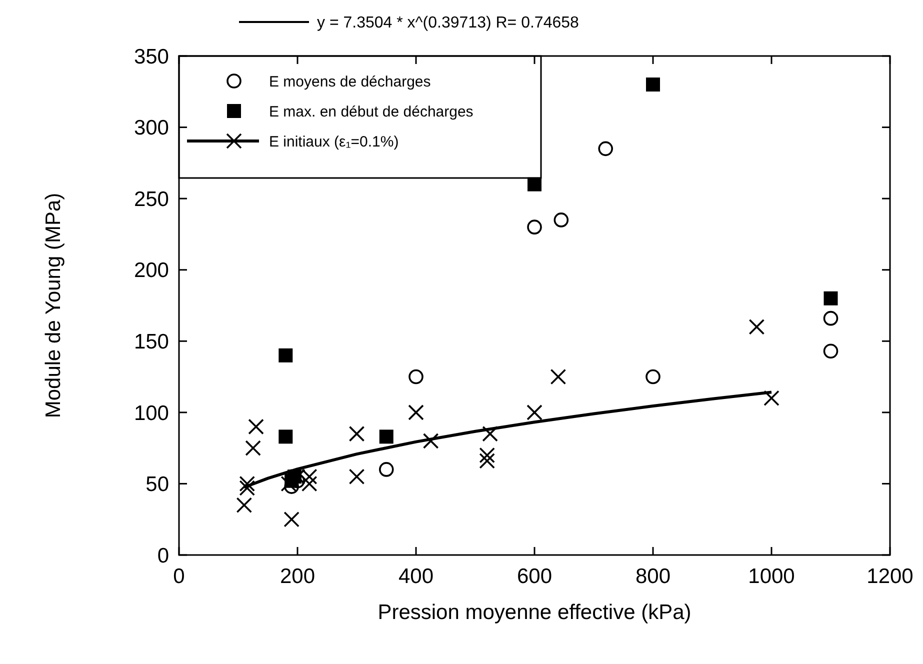  I want to click on y-tick-label: 350, so click(151, 56).